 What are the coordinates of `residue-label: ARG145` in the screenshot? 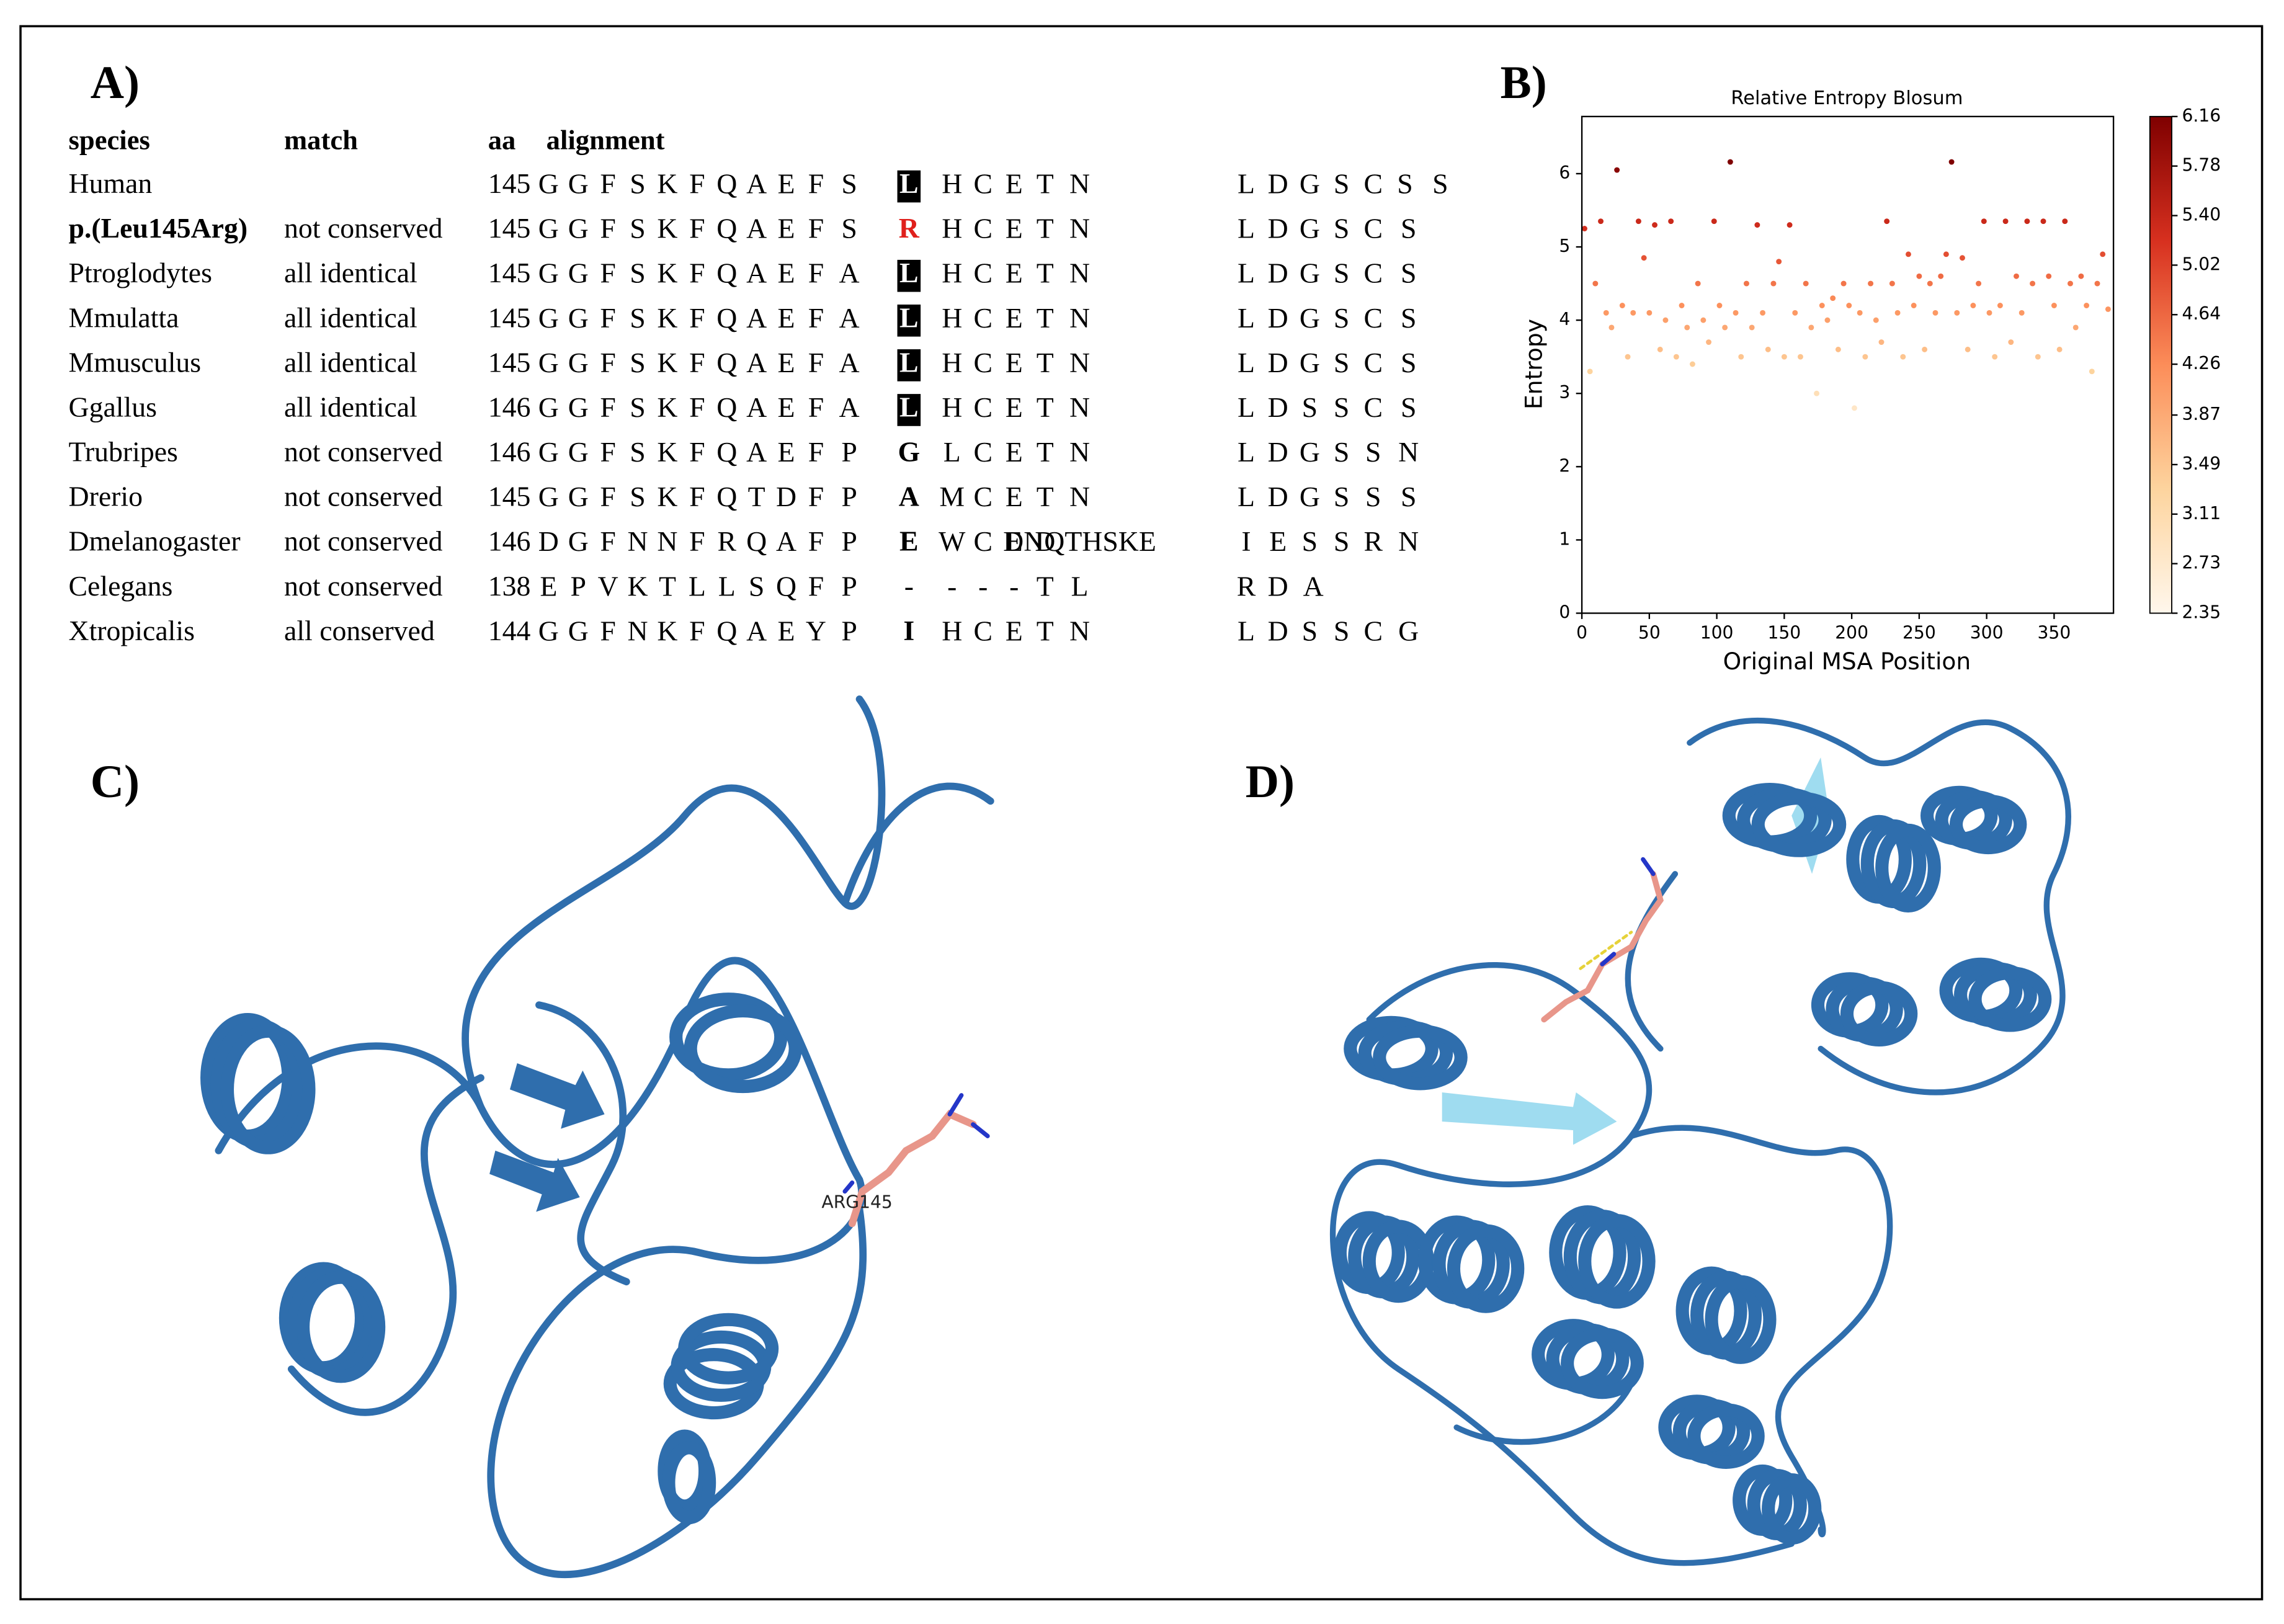 It's located at (856, 1202).